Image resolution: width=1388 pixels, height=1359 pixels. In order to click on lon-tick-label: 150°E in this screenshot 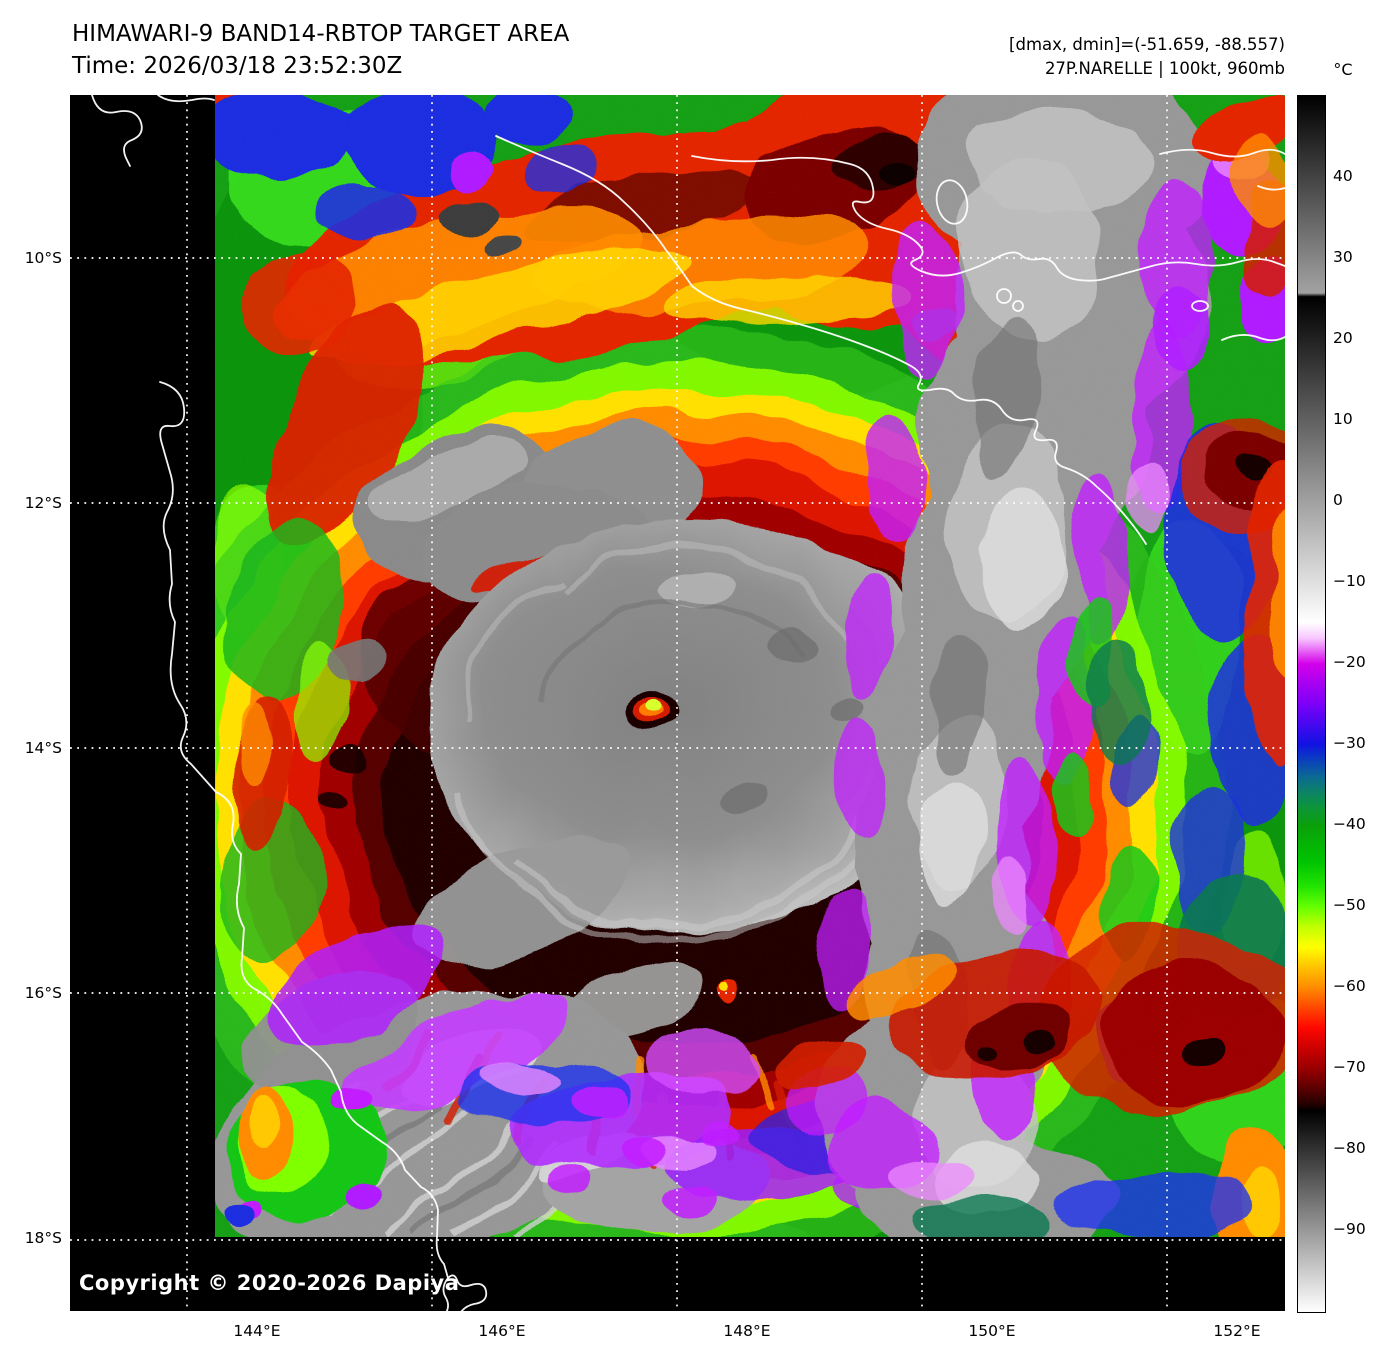, I will do `click(992, 1331)`.